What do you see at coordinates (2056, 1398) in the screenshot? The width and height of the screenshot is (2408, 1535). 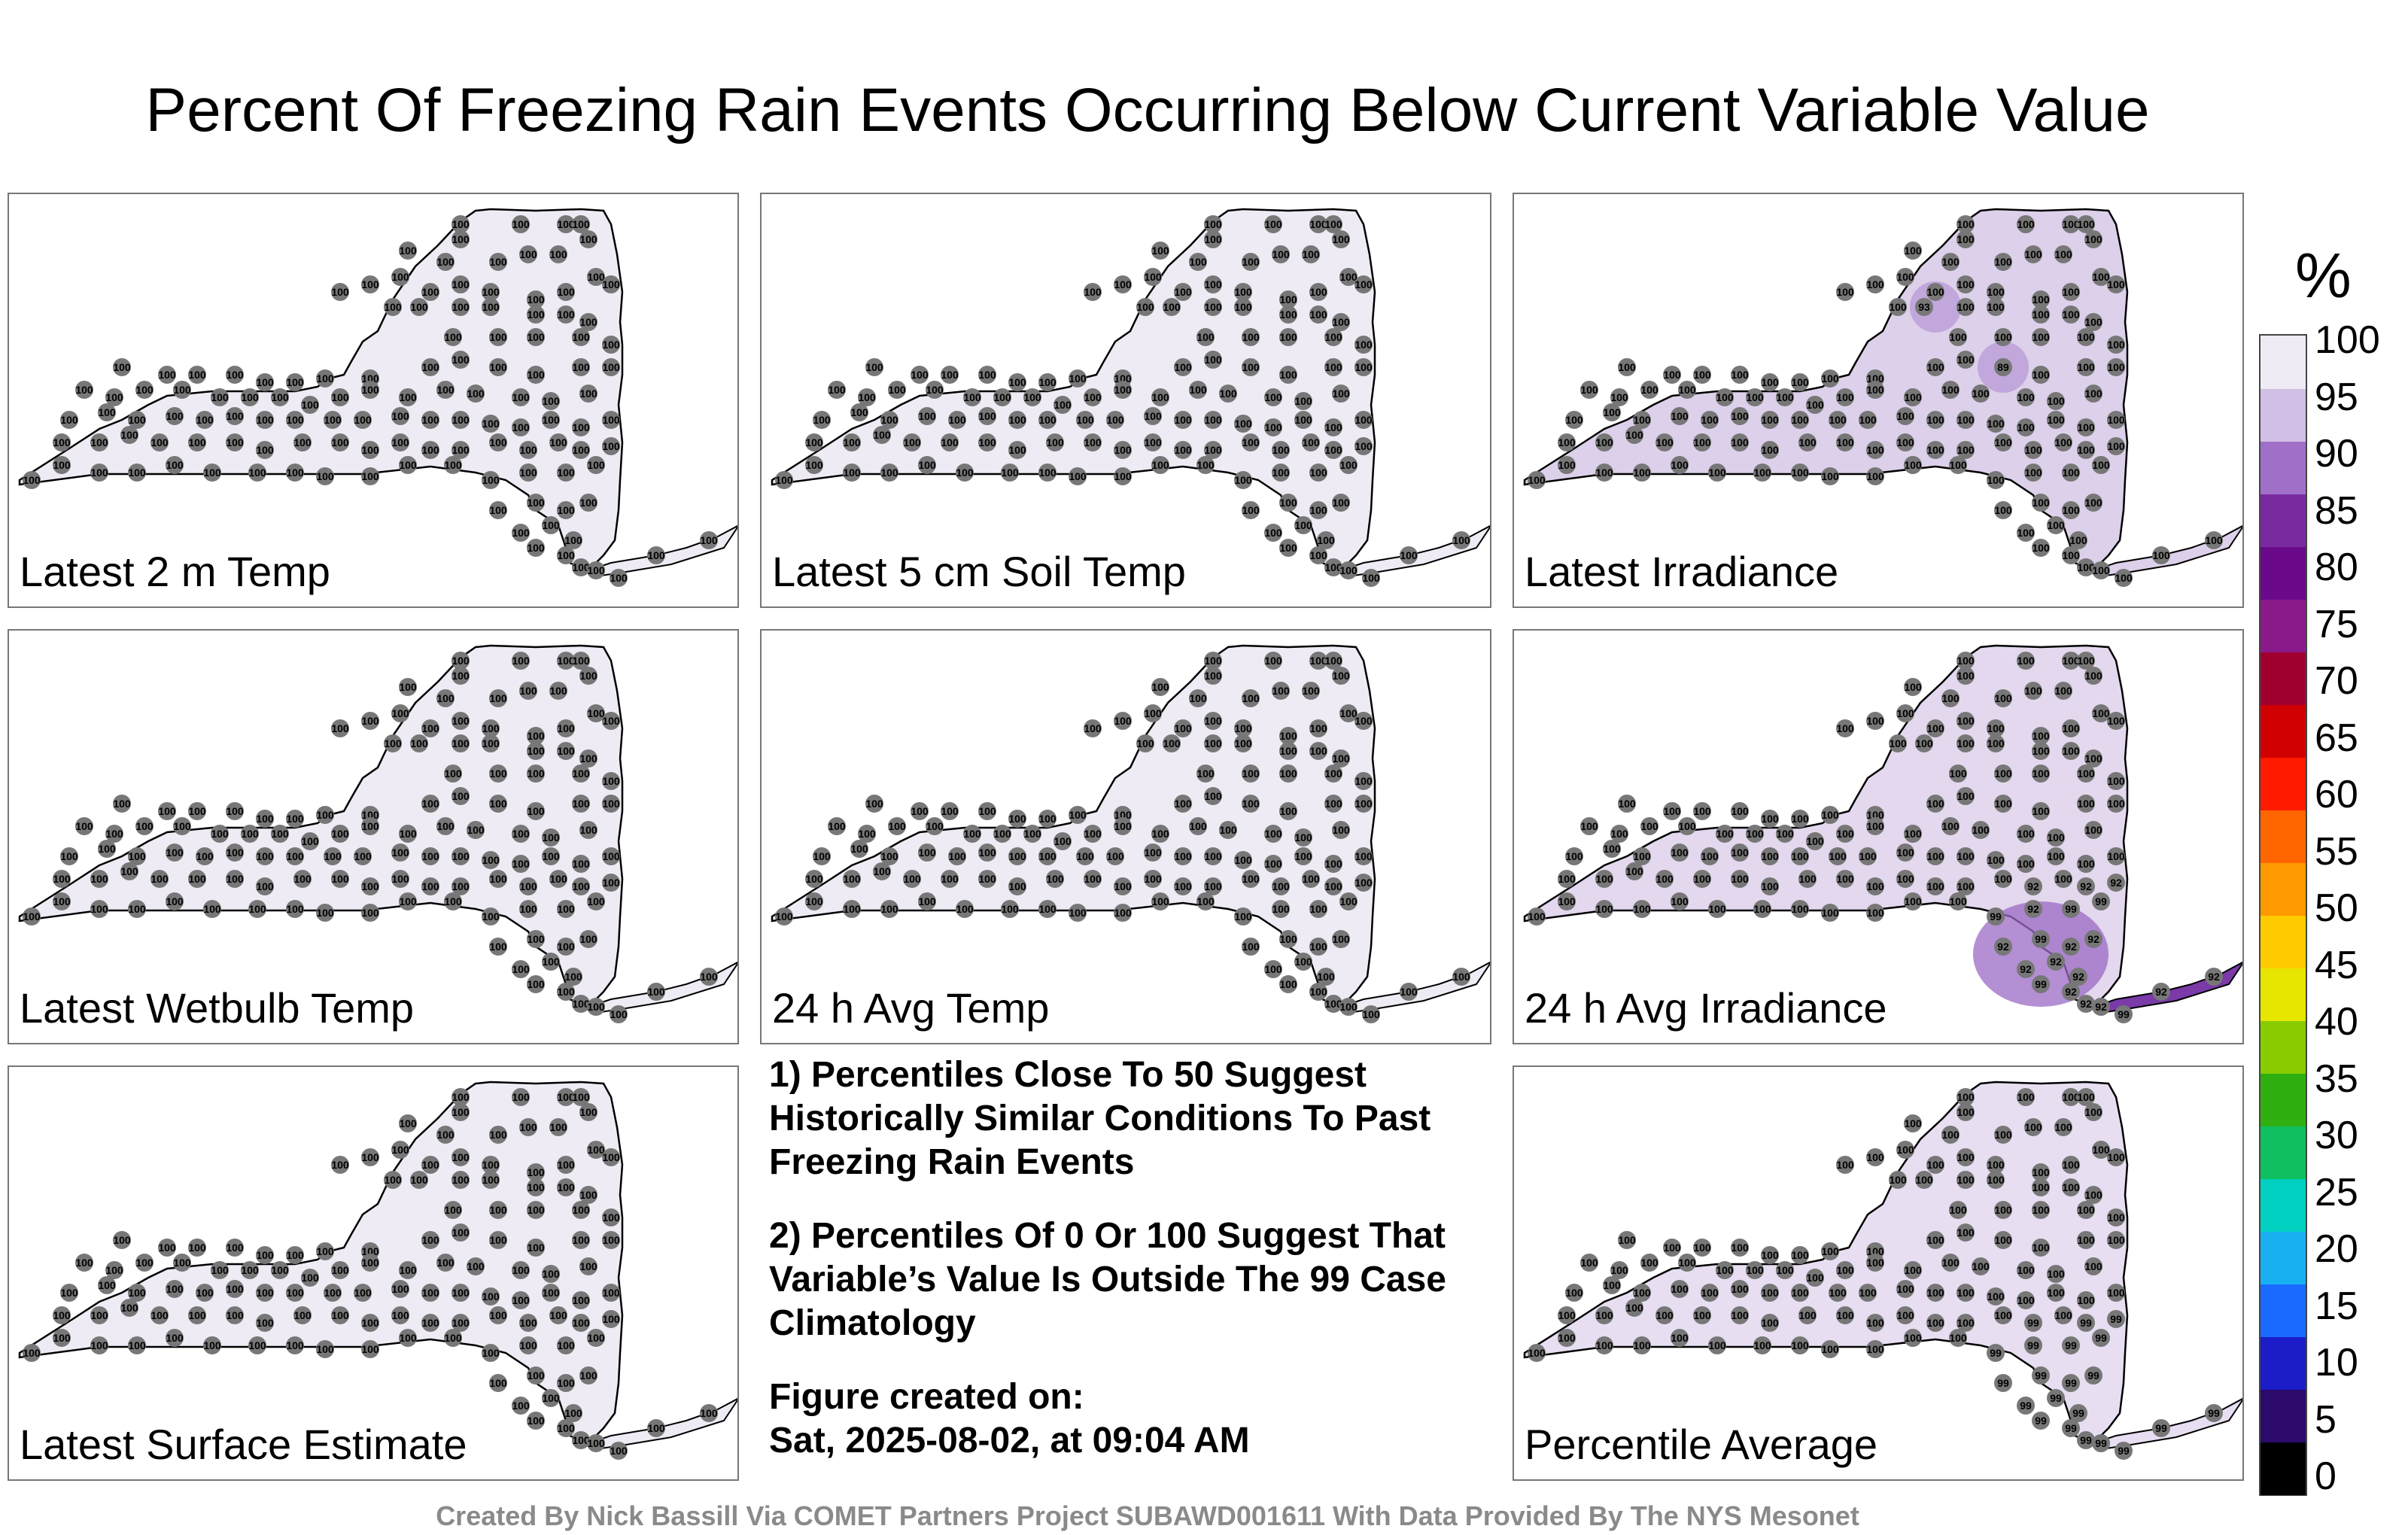 I see `svg-text: 99` at bounding box center [2056, 1398].